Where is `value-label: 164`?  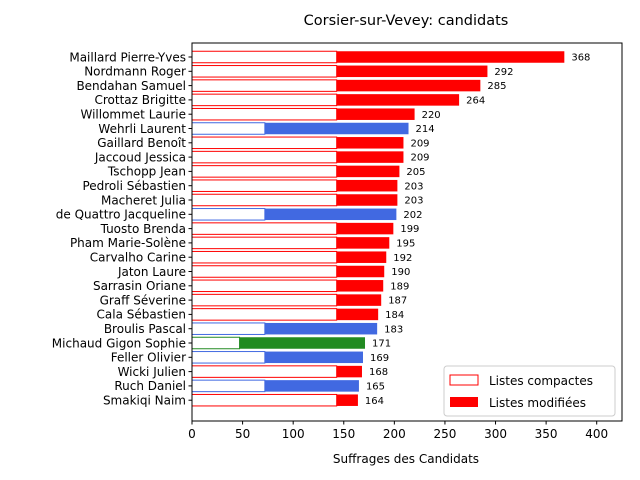
value-label: 164 is located at coordinates (374, 401).